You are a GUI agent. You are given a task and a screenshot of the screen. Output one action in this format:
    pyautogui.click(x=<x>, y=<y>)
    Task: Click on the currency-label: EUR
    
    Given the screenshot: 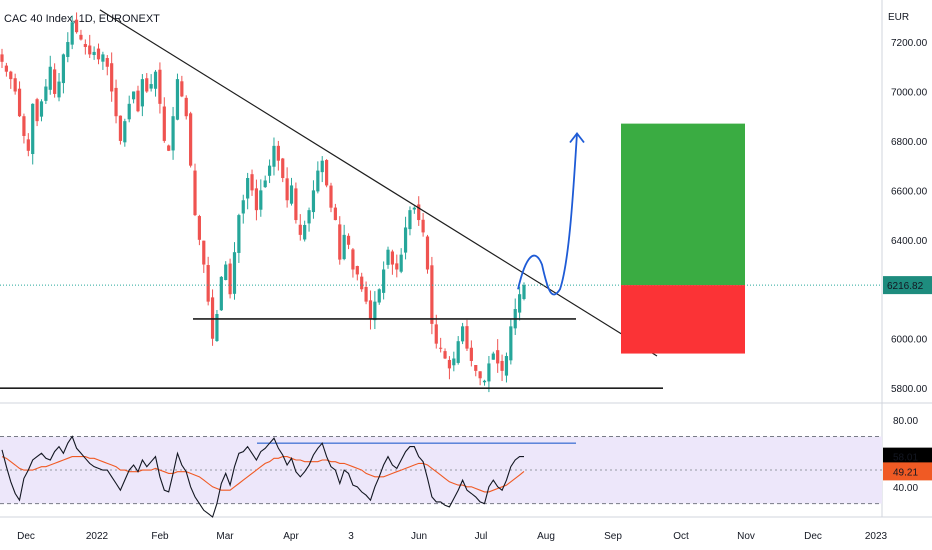 What is the action you would take?
    pyautogui.click(x=898, y=17)
    